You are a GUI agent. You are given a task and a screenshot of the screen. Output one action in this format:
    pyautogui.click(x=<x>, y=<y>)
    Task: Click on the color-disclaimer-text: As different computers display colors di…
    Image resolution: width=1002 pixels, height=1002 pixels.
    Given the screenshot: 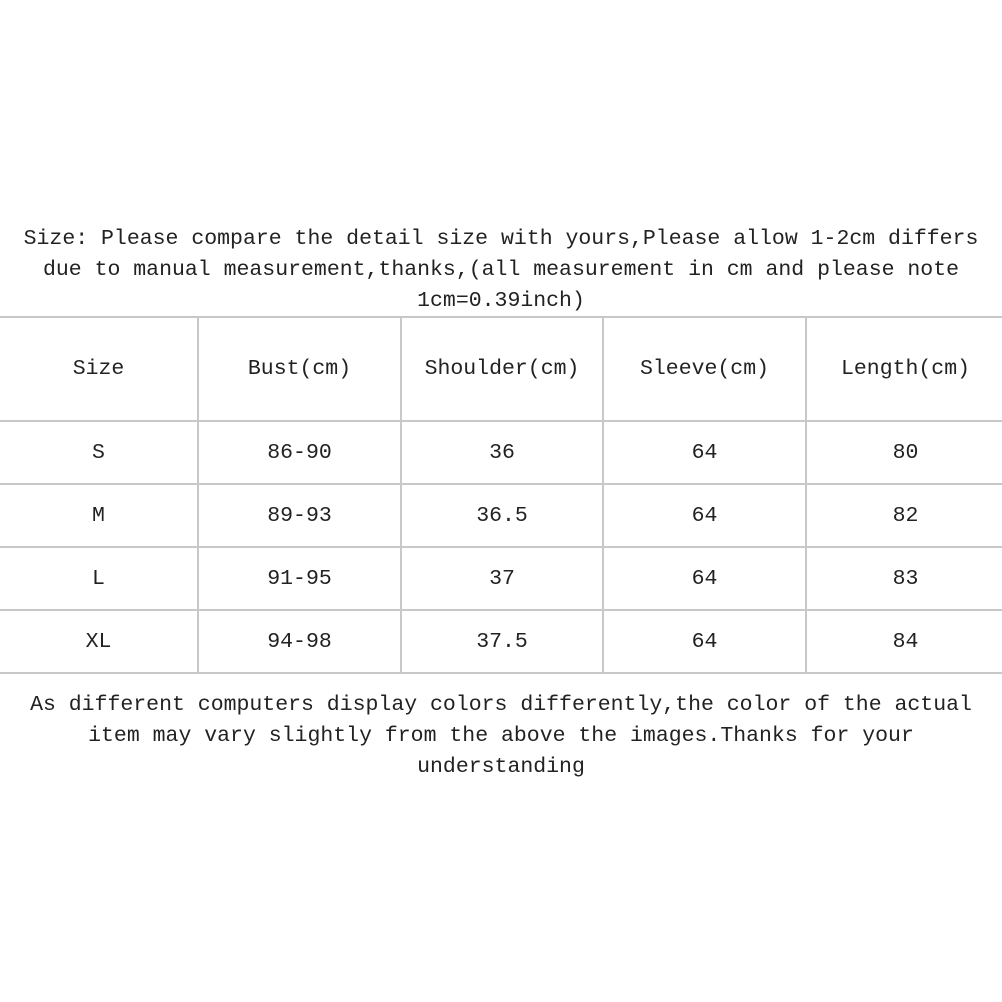 What is the action you would take?
    pyautogui.click(x=501, y=736)
    